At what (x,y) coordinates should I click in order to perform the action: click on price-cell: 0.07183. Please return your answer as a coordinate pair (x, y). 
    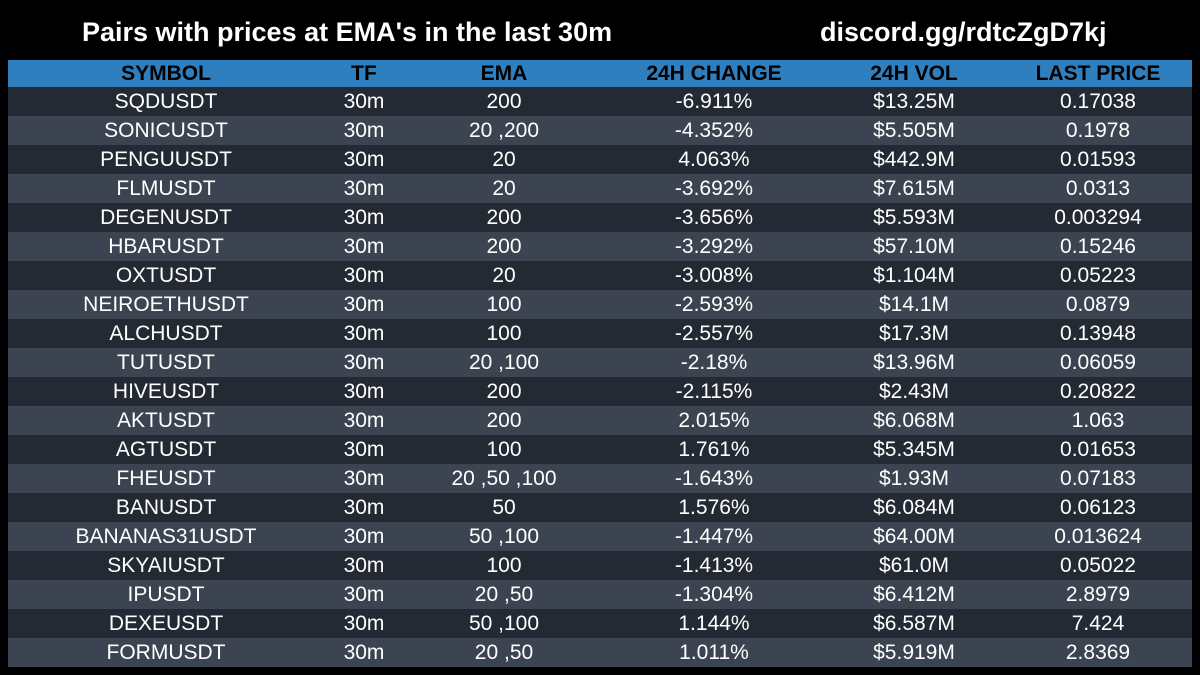
    Looking at the image, I should click on (1098, 478).